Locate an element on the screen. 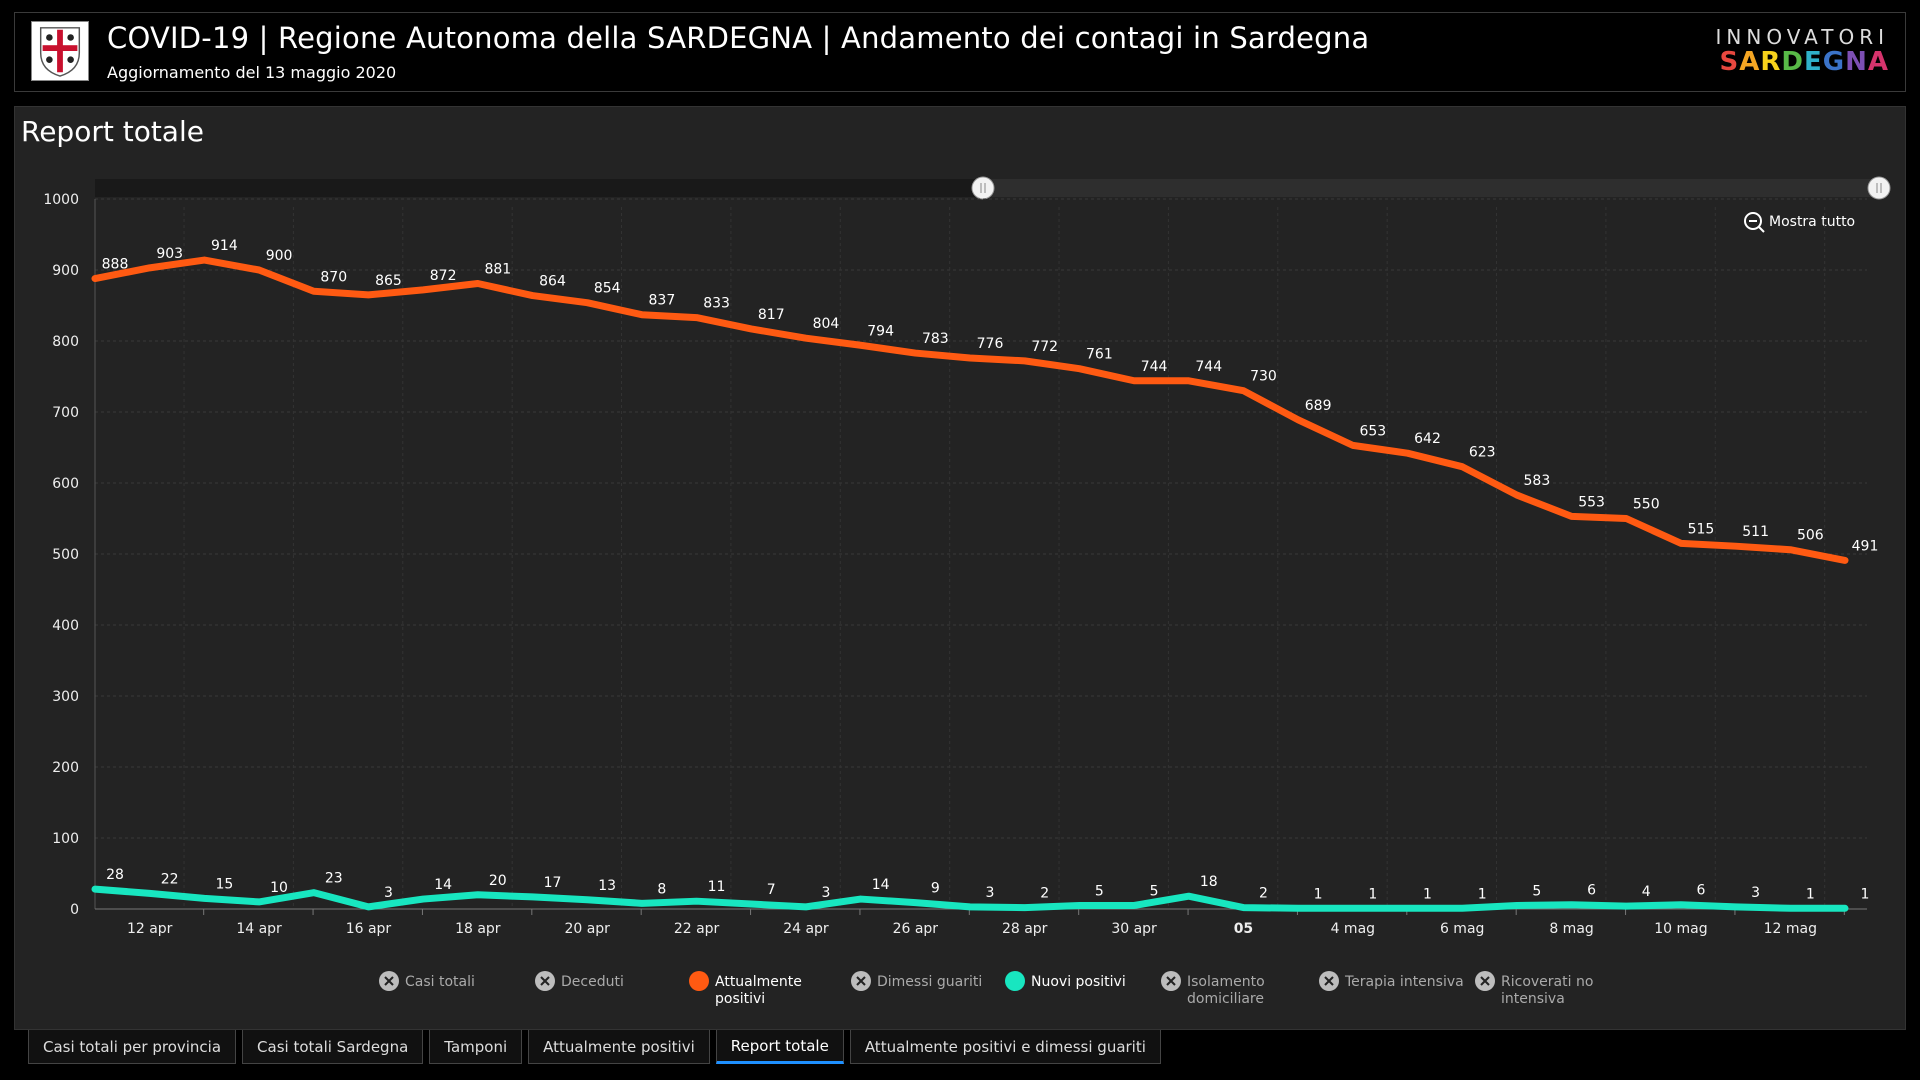 The width and height of the screenshot is (1920, 1080). data-label: 17 is located at coordinates (553, 883).